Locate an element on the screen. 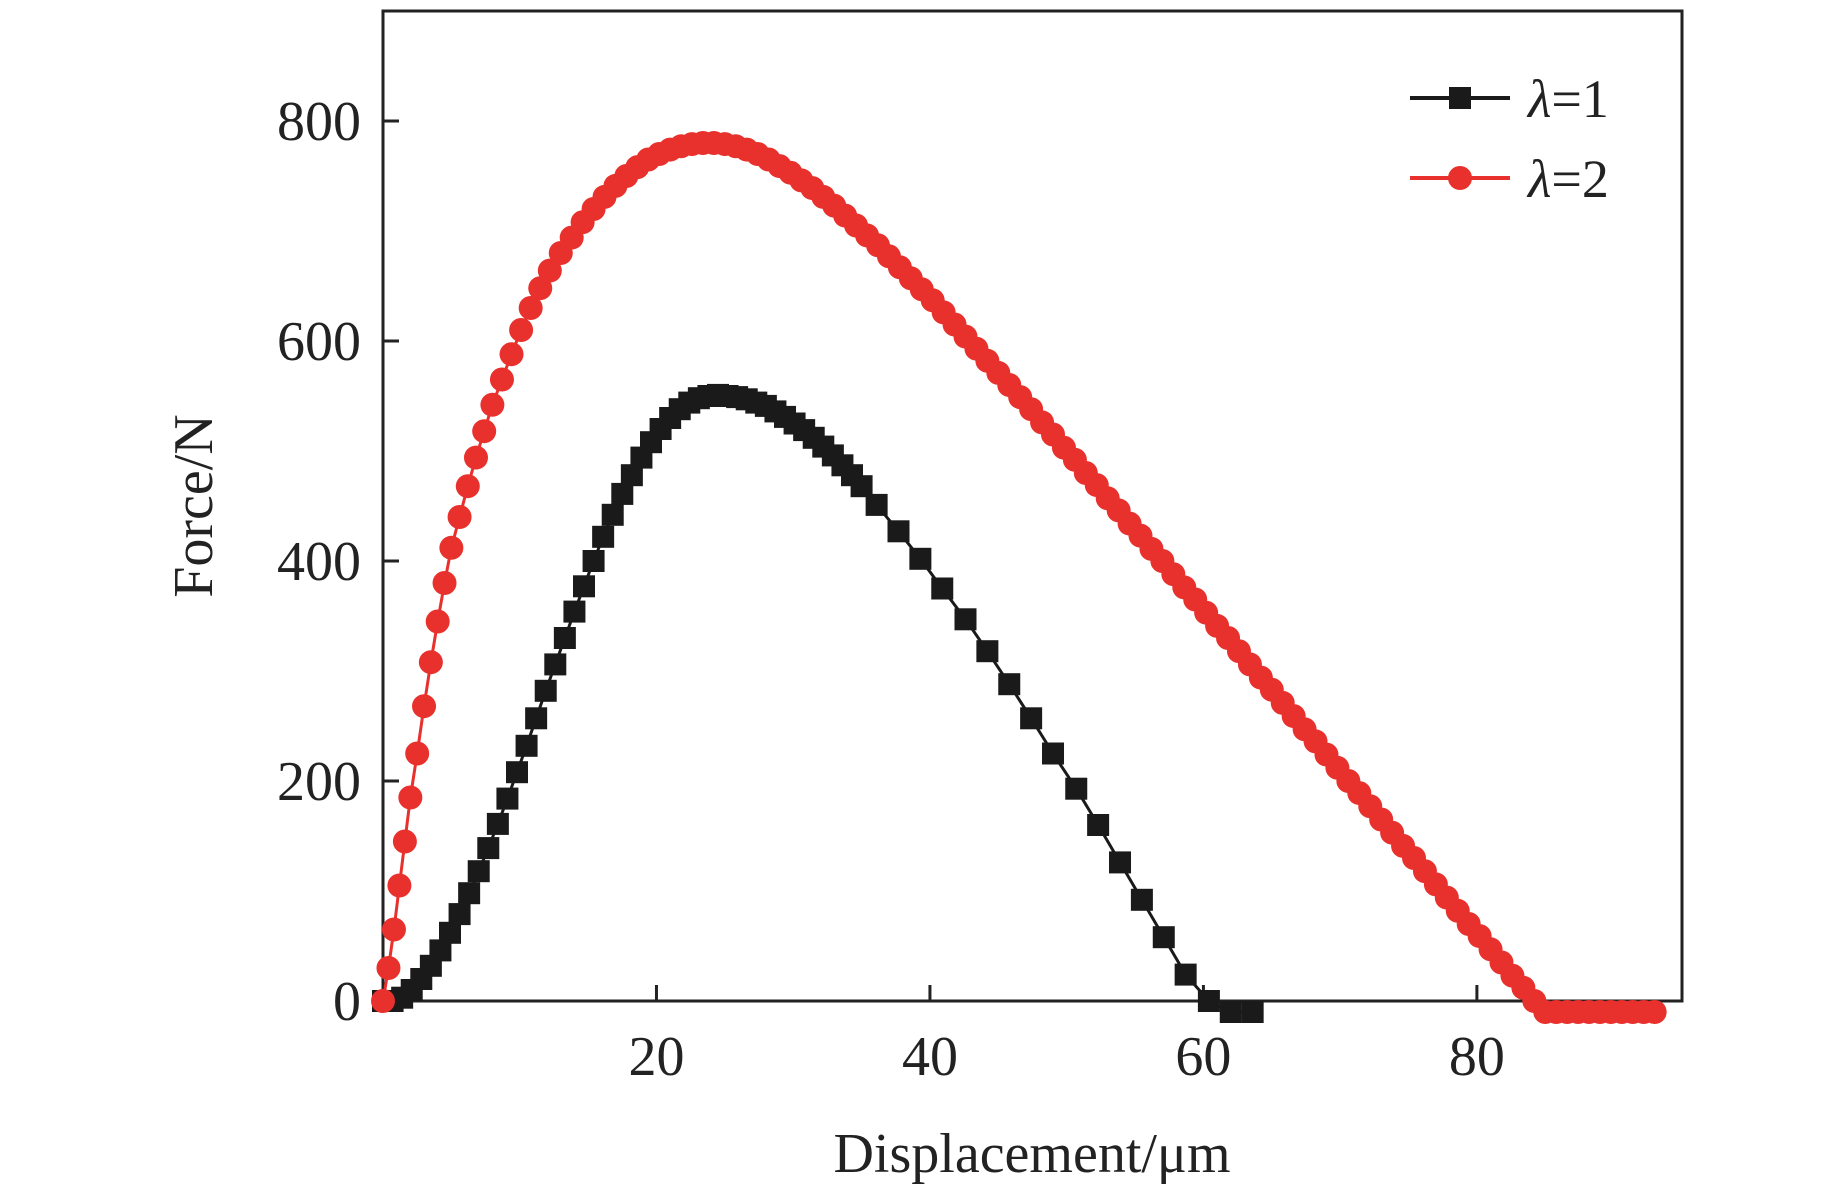 Image resolution: width=1843 pixels, height=1193 pixels. legend-label: λ=2 is located at coordinates (1567, 179).